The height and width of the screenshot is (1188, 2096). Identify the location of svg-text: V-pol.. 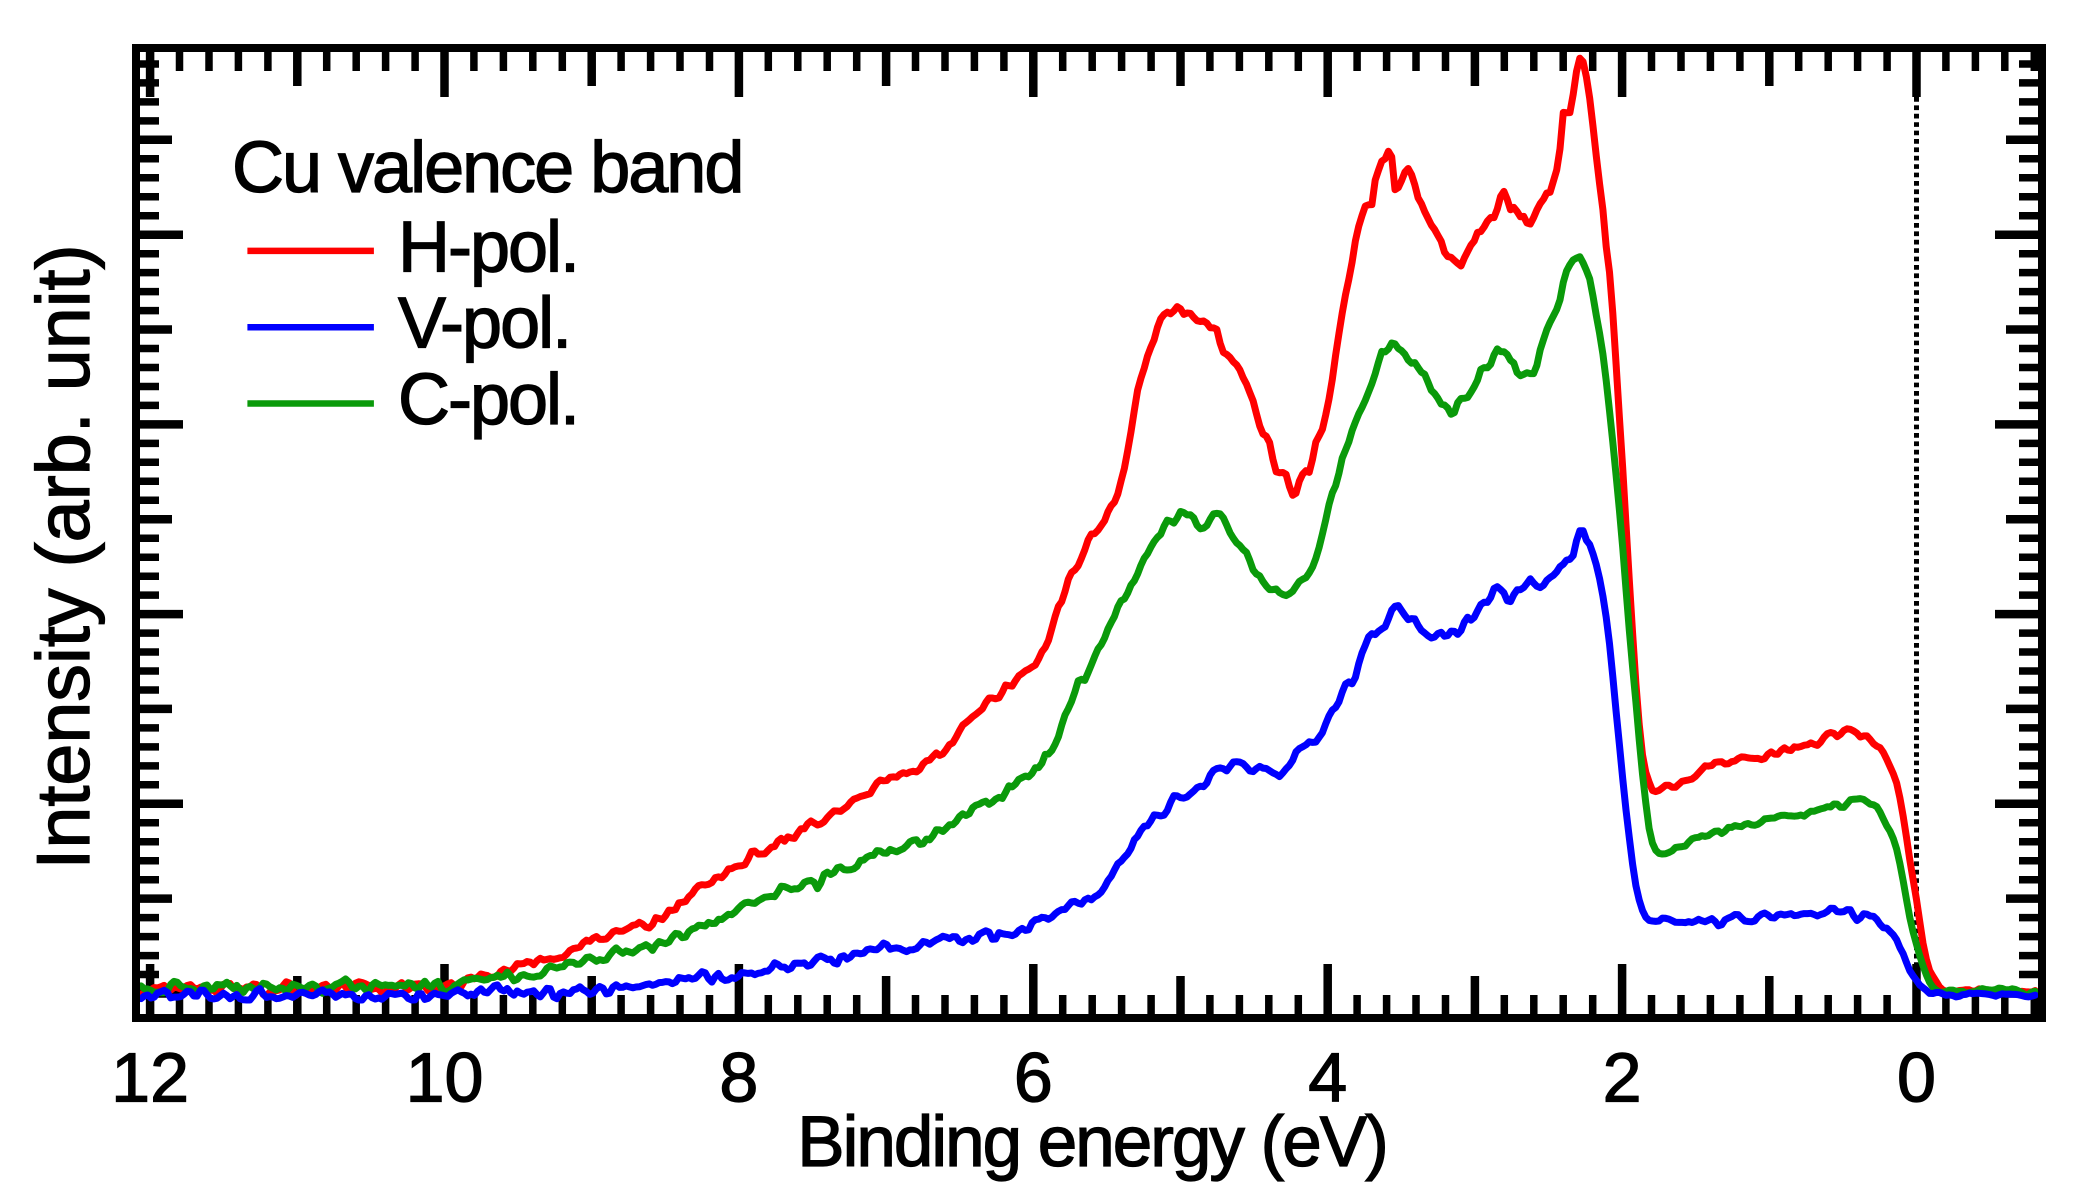
(484, 324).